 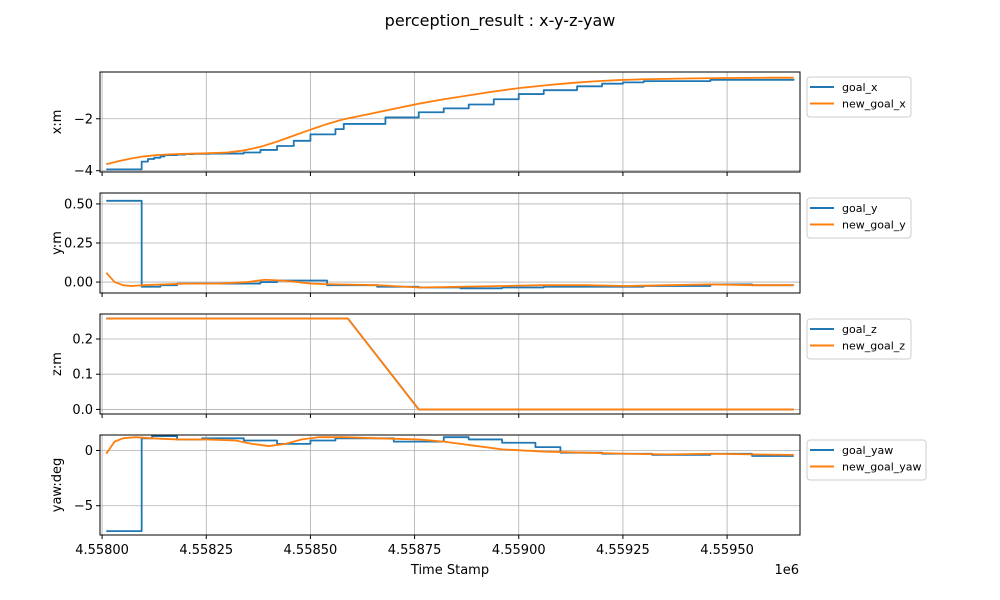 What do you see at coordinates (859, 339) in the screenshot?
I see `legend: goal_z new_goal_z` at bounding box center [859, 339].